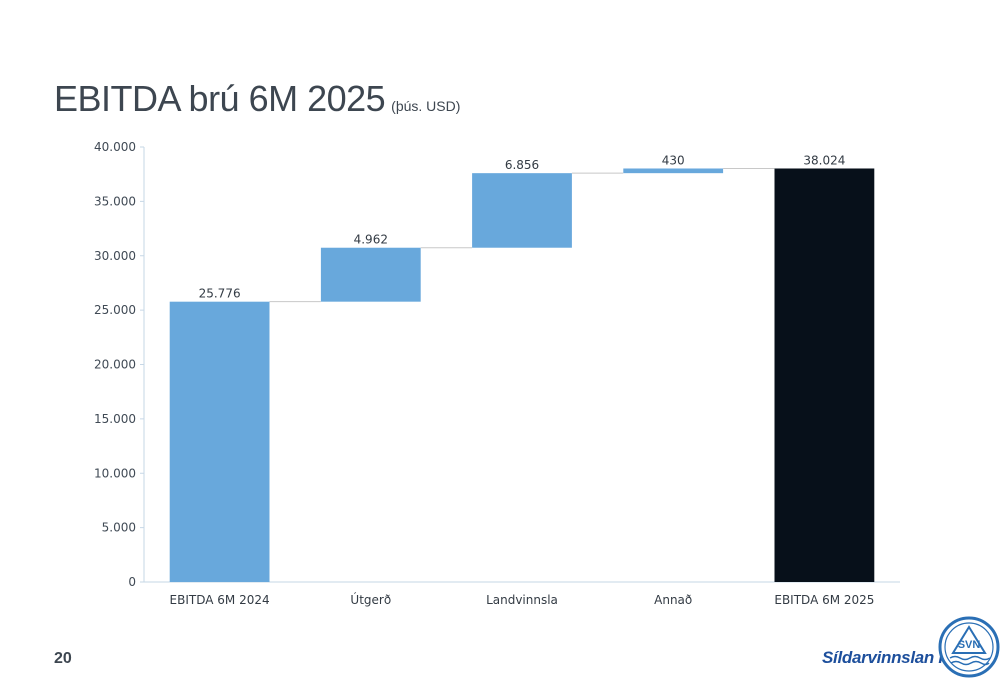  I want to click on svn-logo: SVN, so click(969, 647).